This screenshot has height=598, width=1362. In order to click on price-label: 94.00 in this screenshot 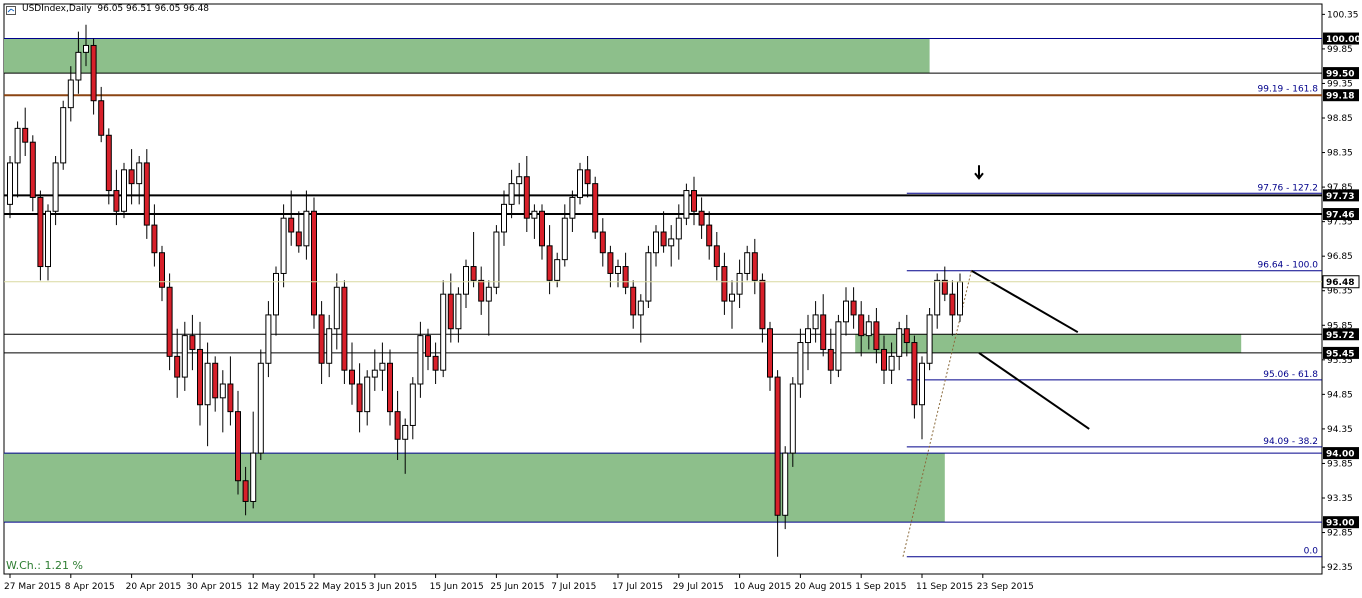, I will do `click(1340, 455)`.